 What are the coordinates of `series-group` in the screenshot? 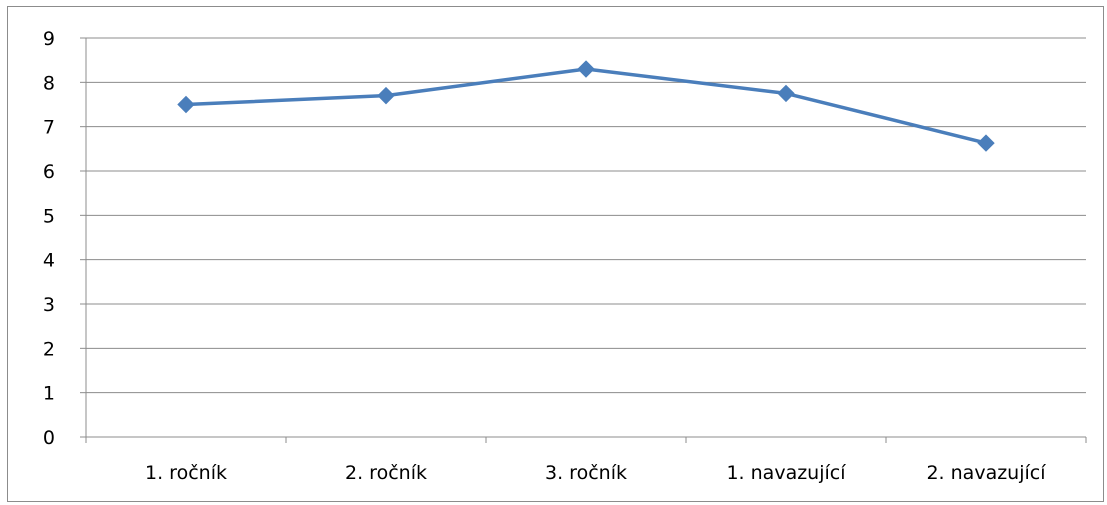 It's located at (586, 106).